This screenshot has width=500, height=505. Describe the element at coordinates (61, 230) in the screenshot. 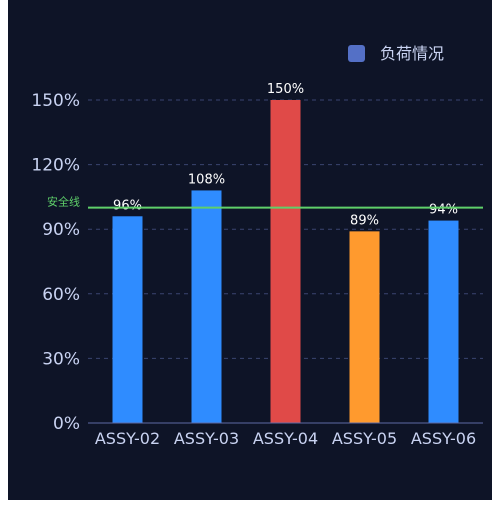

I see `y-tick-label: 90%` at that location.